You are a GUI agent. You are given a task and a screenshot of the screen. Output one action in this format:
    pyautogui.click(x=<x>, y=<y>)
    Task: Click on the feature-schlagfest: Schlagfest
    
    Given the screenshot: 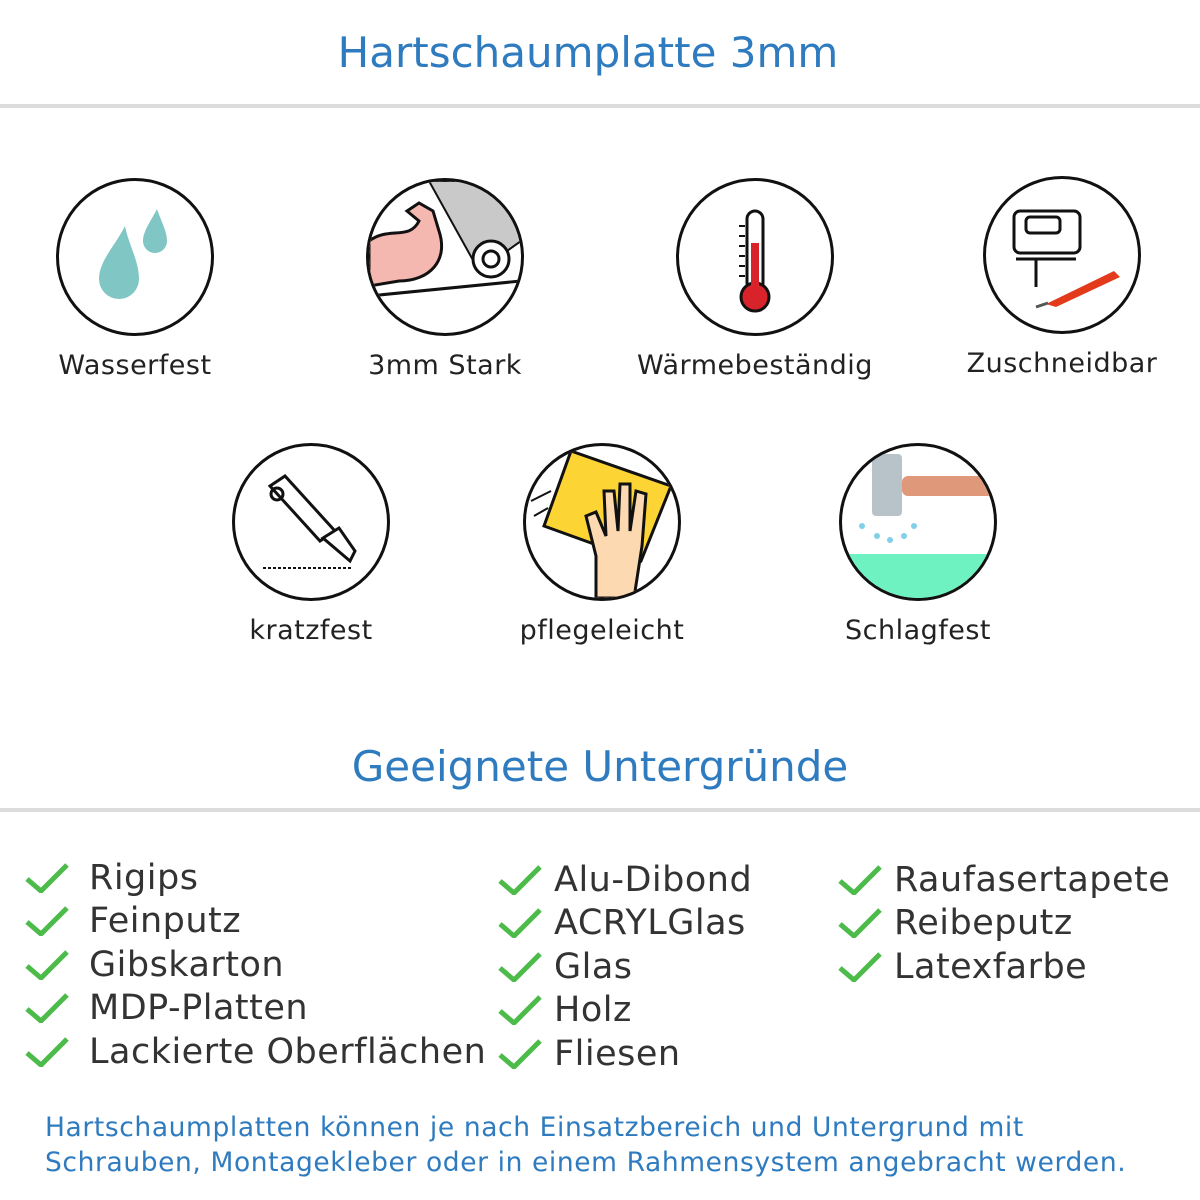 What is the action you would take?
    pyautogui.click(x=918, y=544)
    